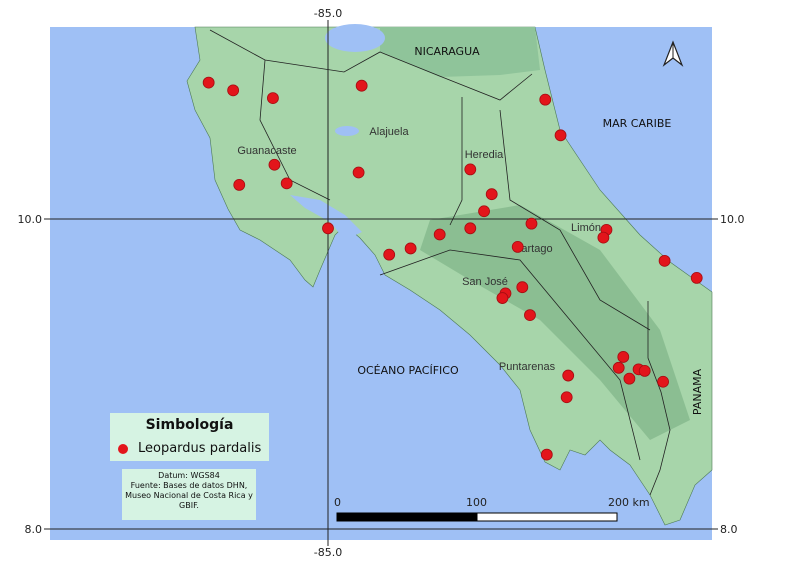 The height and width of the screenshot is (566, 800). I want to click on scale-bar: 0 100 200 km, so click(492, 509).